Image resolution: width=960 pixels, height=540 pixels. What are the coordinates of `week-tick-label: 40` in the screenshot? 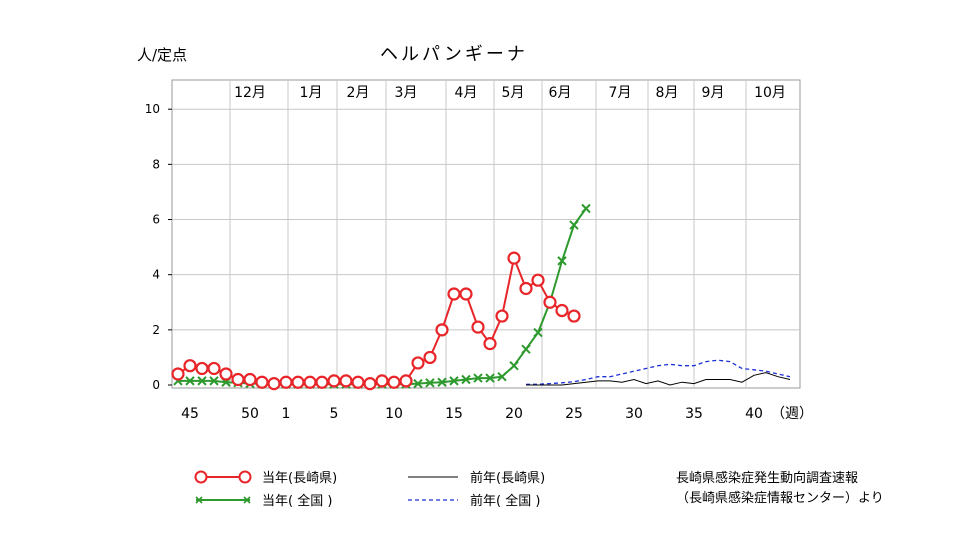 It's located at (754, 414).